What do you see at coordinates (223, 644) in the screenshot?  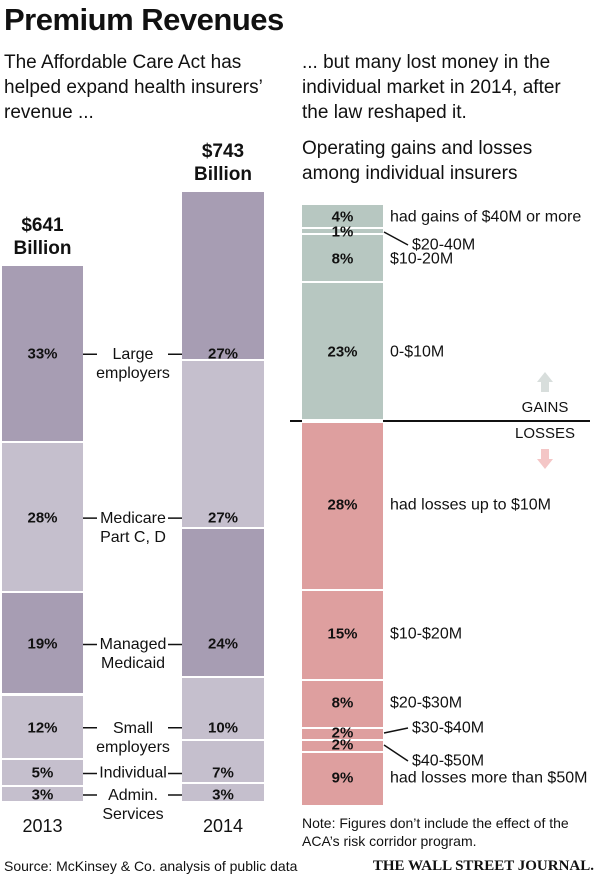 I see `data-label: 24%` at bounding box center [223, 644].